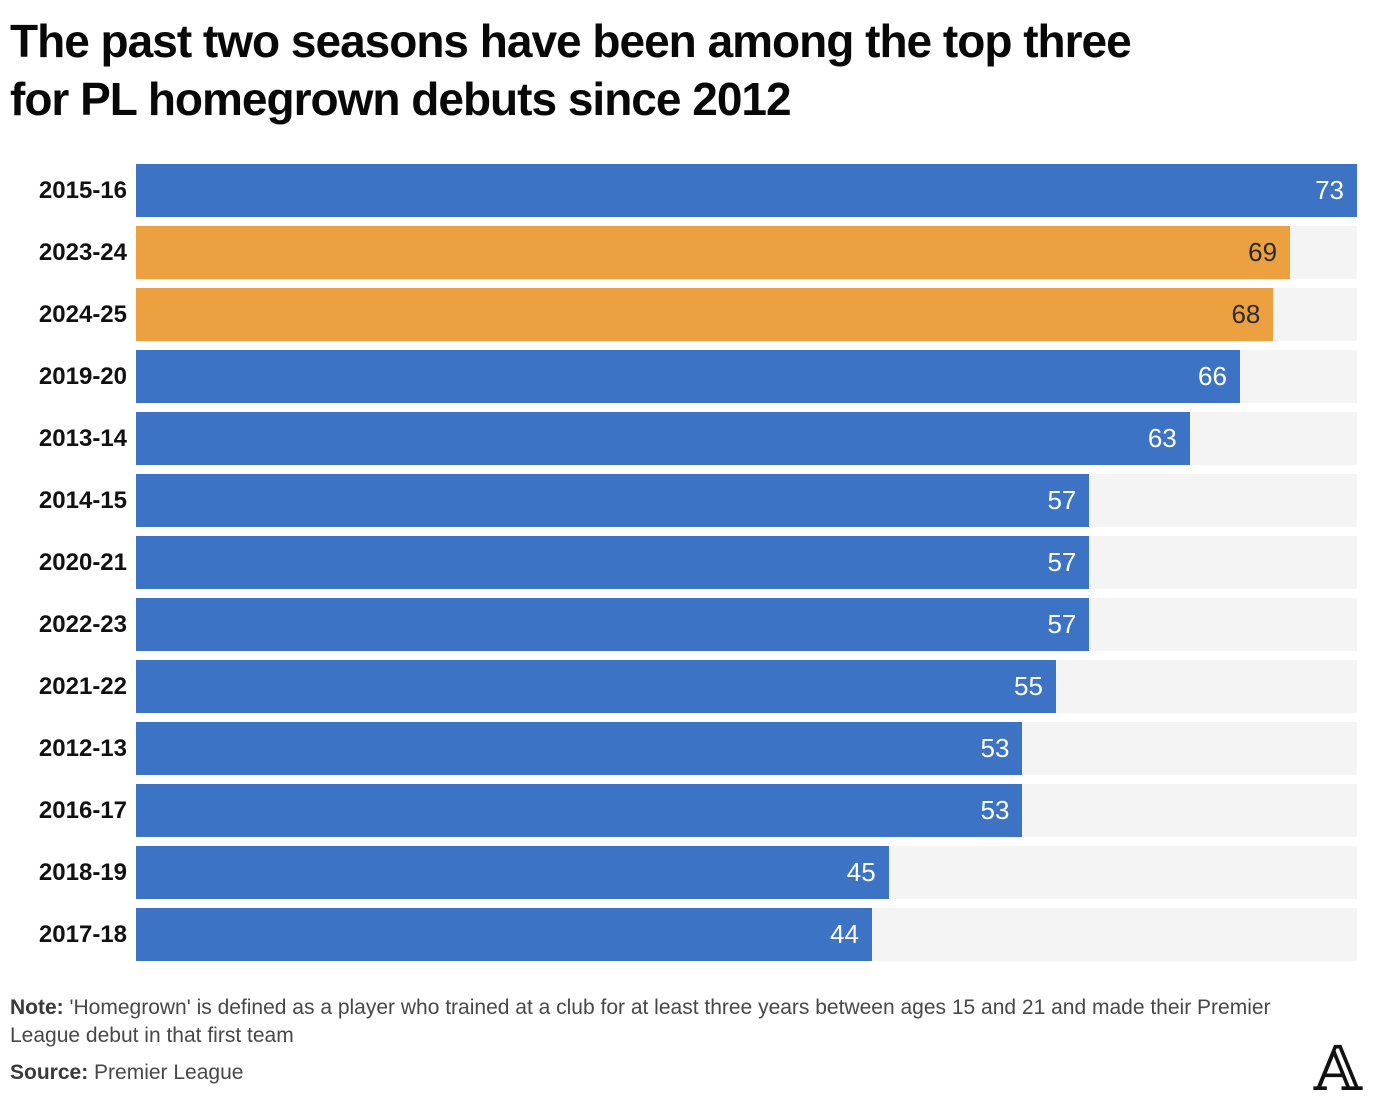 The image size is (1376, 1106). I want to click on season-label: 2022-23, so click(82, 624).